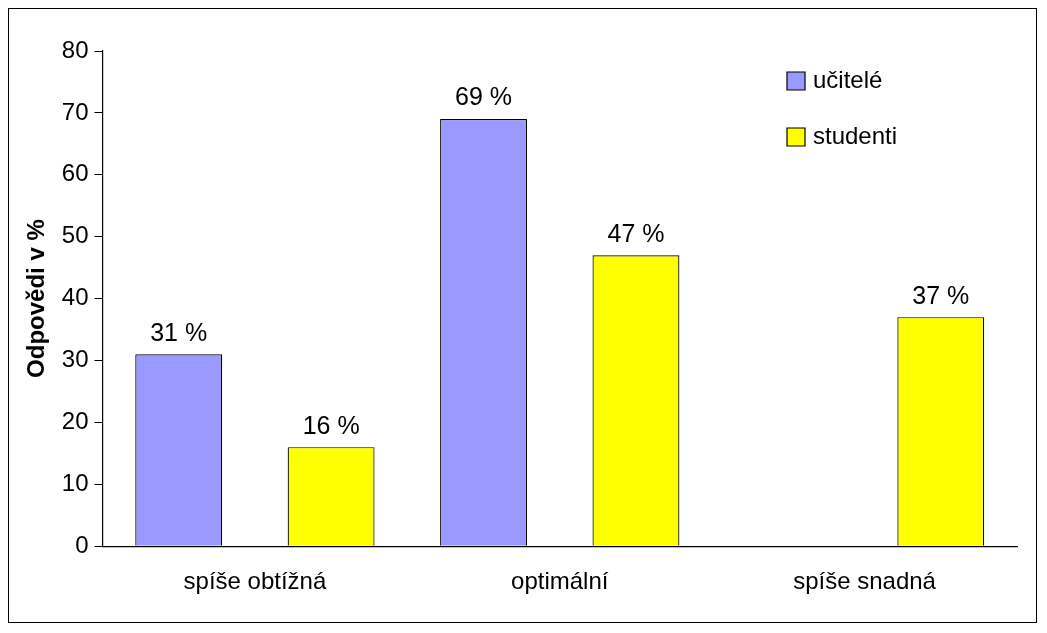 This screenshot has height=633, width=1047. What do you see at coordinates (560, 581) in the screenshot?
I see `x-tick-label: optimální` at bounding box center [560, 581].